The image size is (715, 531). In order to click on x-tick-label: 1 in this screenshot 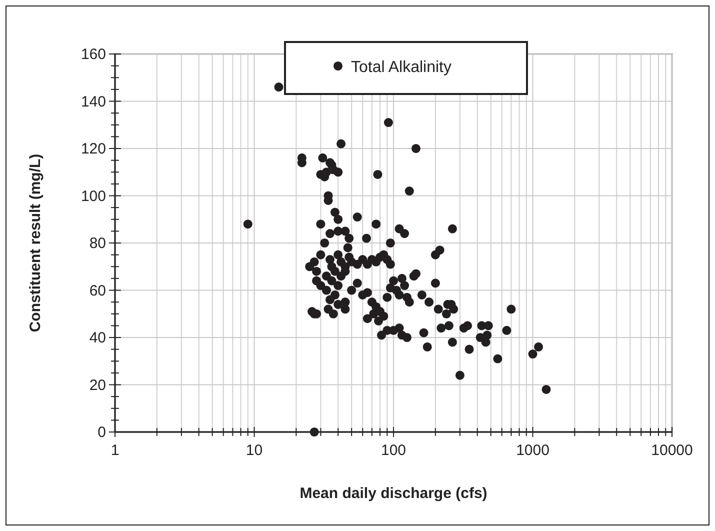, I will do `click(115, 450)`.